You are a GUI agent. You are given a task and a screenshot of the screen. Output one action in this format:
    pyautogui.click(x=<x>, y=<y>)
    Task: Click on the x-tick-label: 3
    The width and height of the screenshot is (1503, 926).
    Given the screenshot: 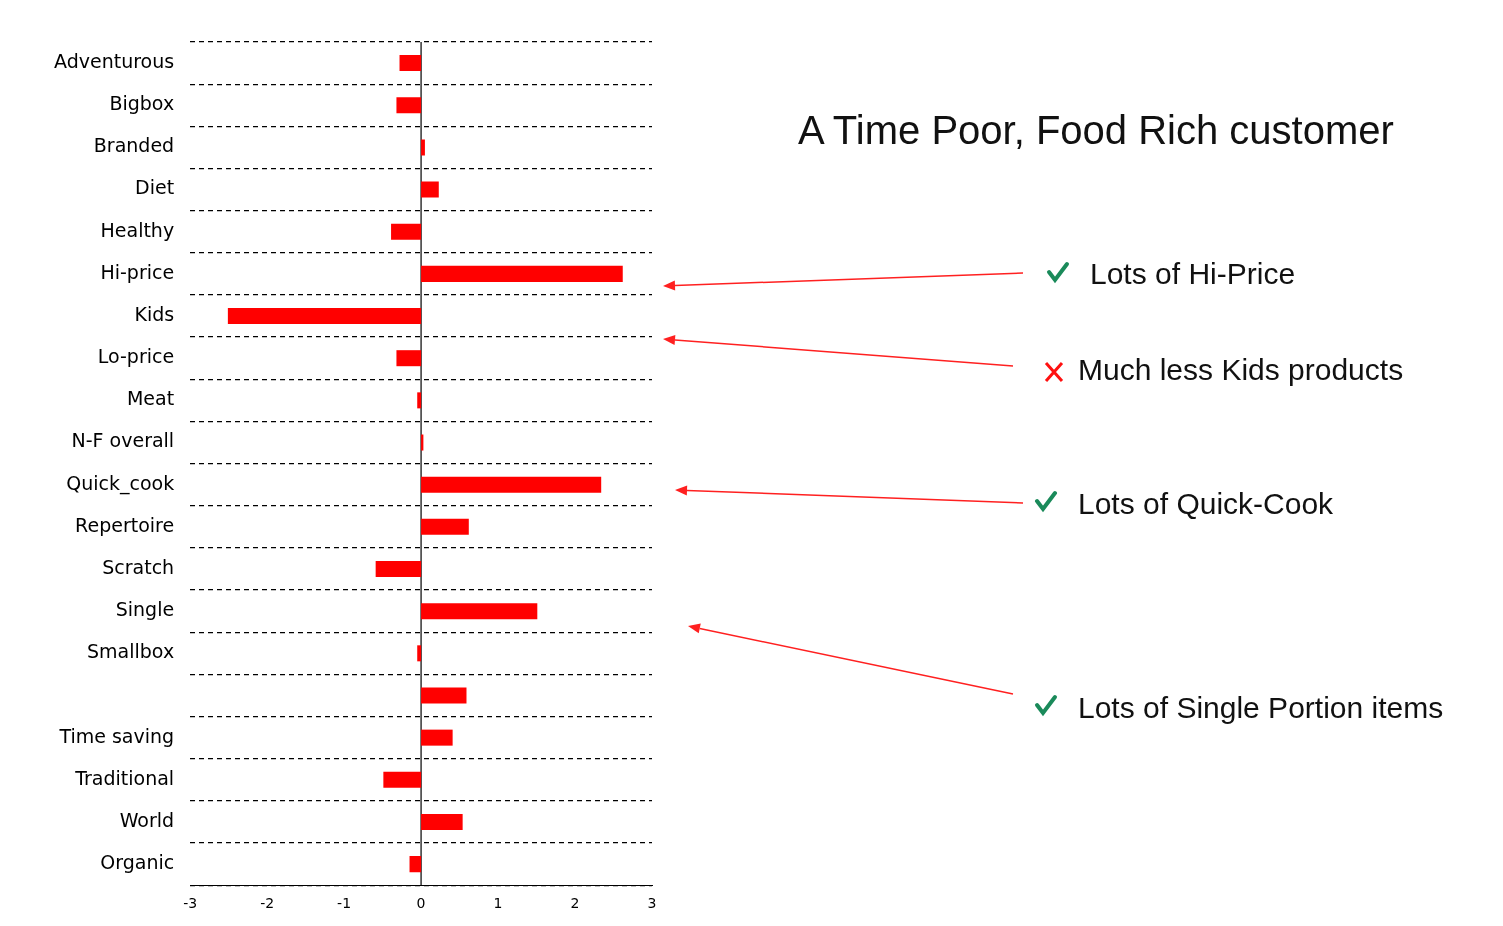 What is the action you would take?
    pyautogui.click(x=652, y=903)
    